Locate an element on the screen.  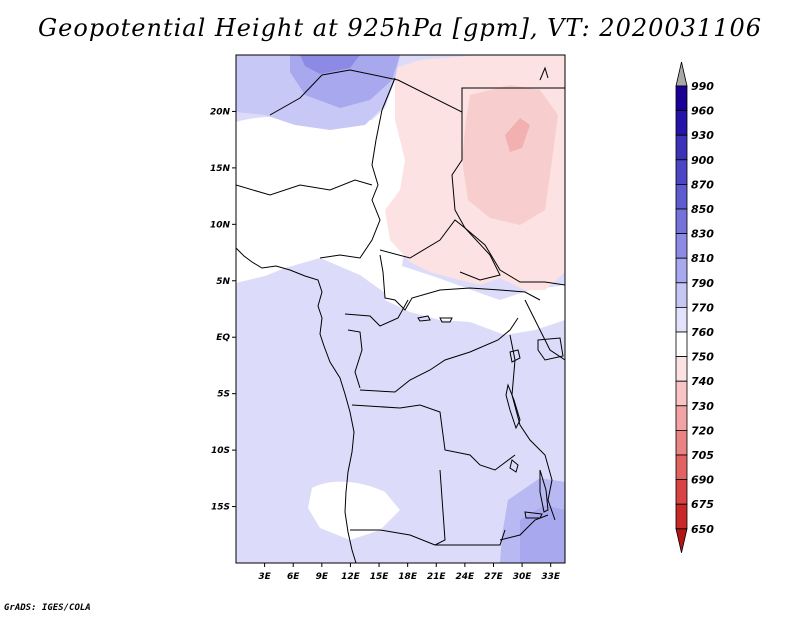
namibia-border is located at coordinates (393, 537).